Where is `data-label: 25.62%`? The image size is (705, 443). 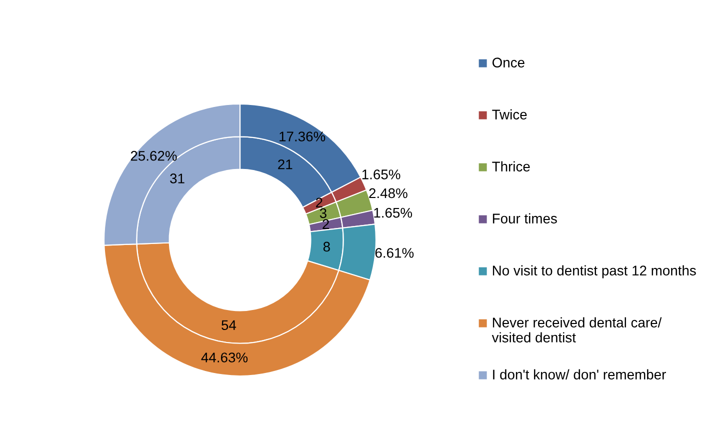
data-label: 25.62% is located at coordinates (153, 155).